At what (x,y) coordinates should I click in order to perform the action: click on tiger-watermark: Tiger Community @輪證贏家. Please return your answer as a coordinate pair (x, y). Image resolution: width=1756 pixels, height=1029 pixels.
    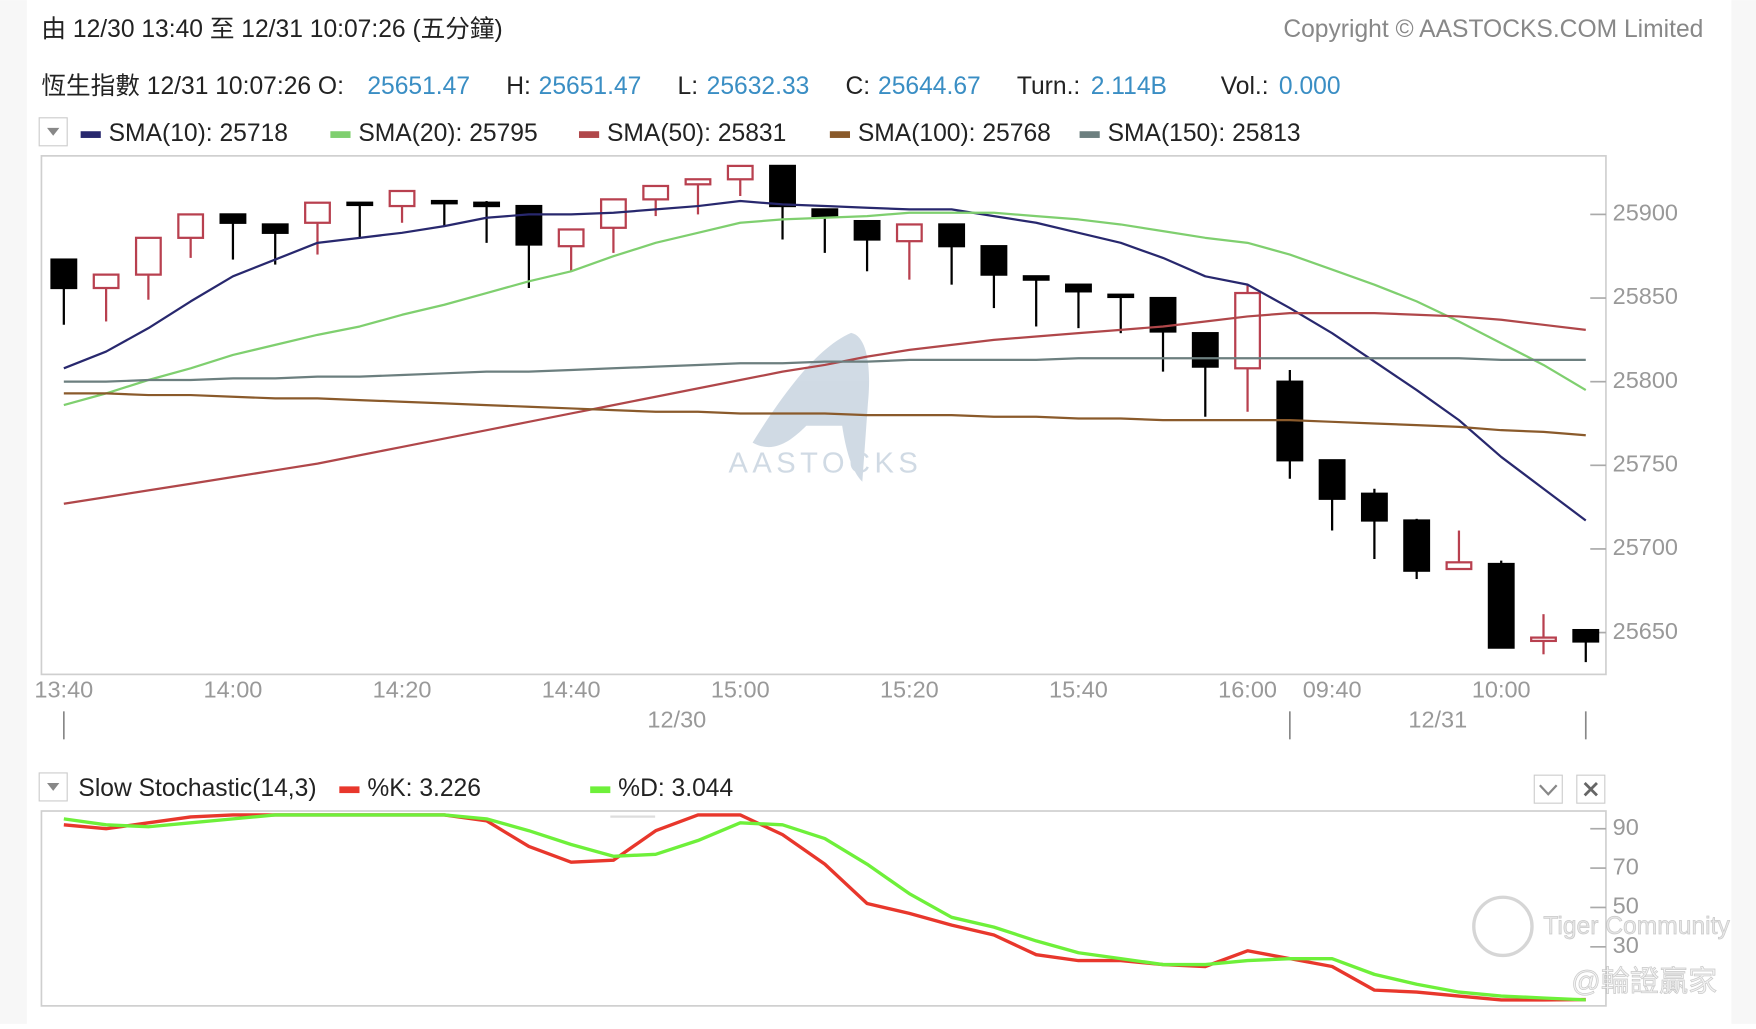
    Looking at the image, I should click on (1601, 947).